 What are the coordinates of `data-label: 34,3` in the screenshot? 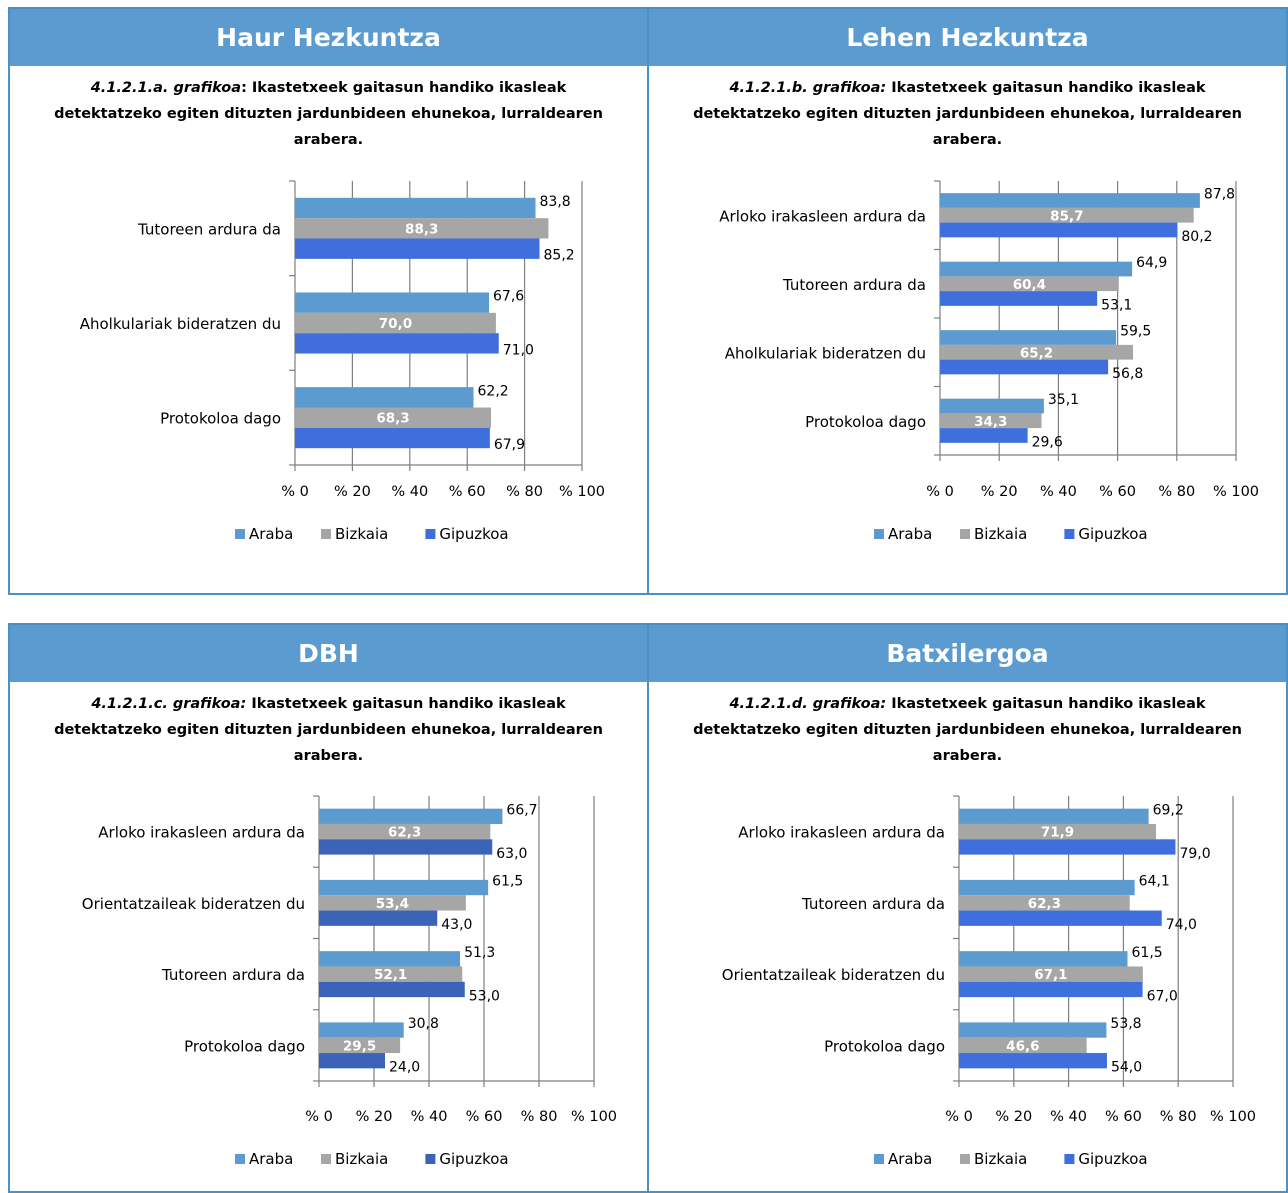 It's located at (990, 422).